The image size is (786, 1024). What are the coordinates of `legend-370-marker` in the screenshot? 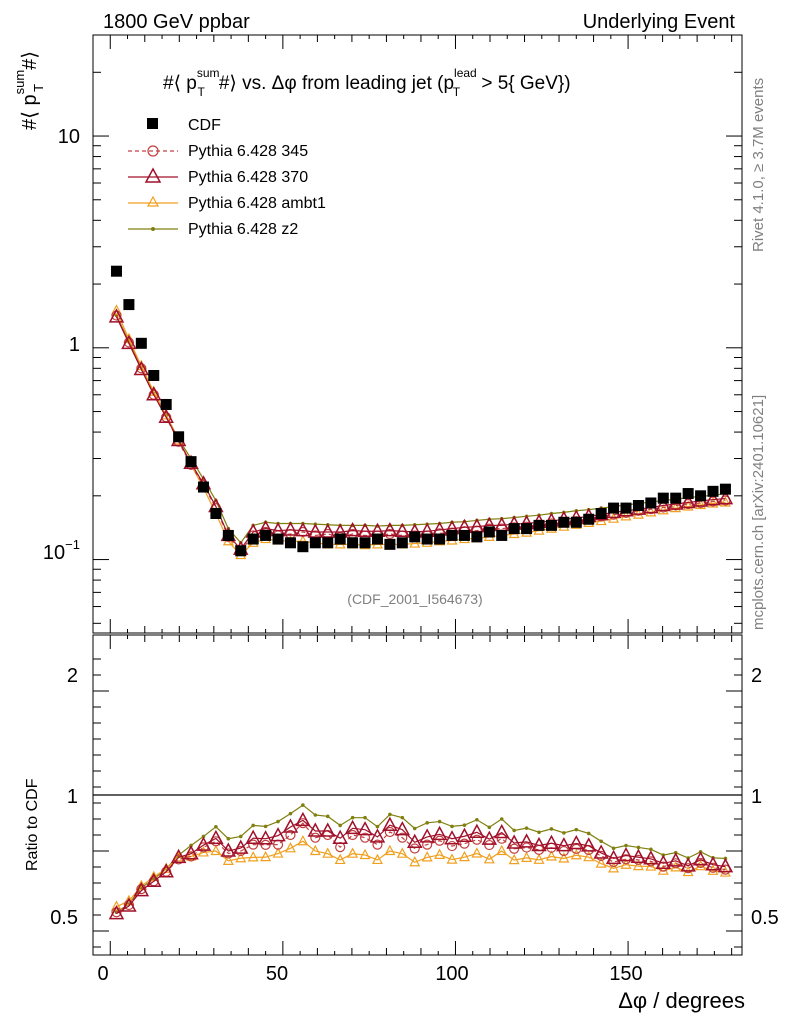 It's located at (153, 175).